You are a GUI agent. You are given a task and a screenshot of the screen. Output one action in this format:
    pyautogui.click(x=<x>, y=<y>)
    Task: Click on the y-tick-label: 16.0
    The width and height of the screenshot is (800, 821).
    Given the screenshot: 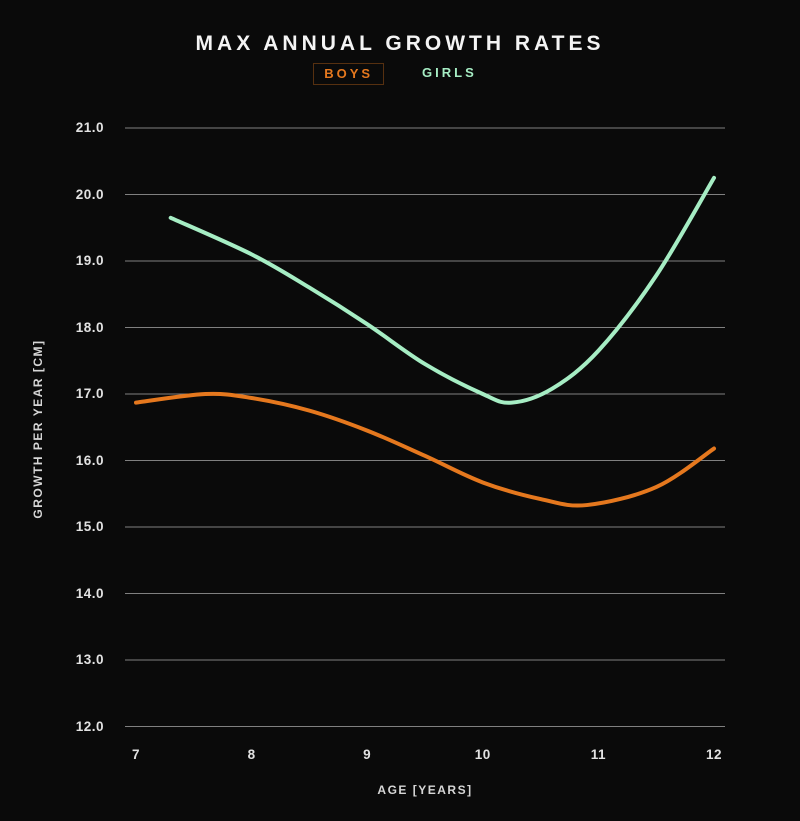 What is the action you would take?
    pyautogui.click(x=89, y=460)
    